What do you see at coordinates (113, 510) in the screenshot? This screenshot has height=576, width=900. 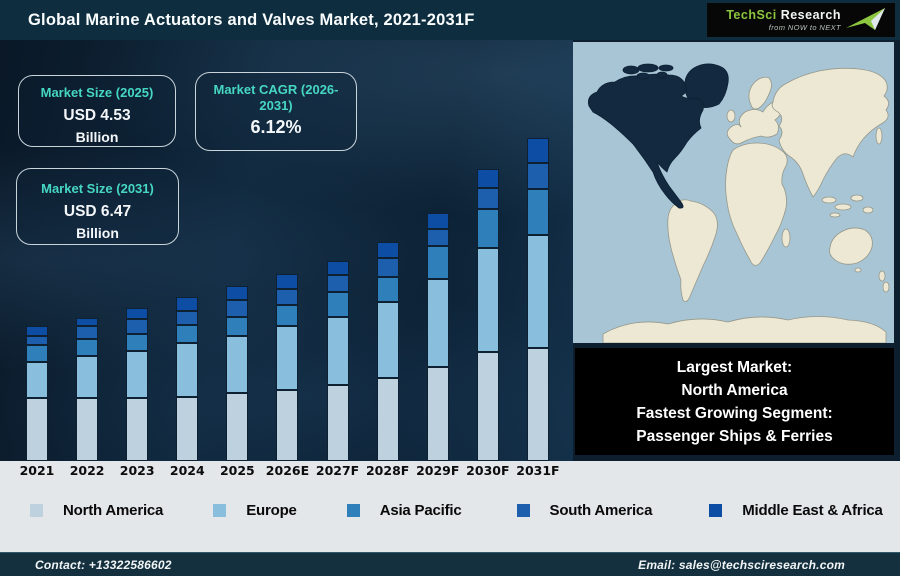 I see `legend-label: North America` at bounding box center [113, 510].